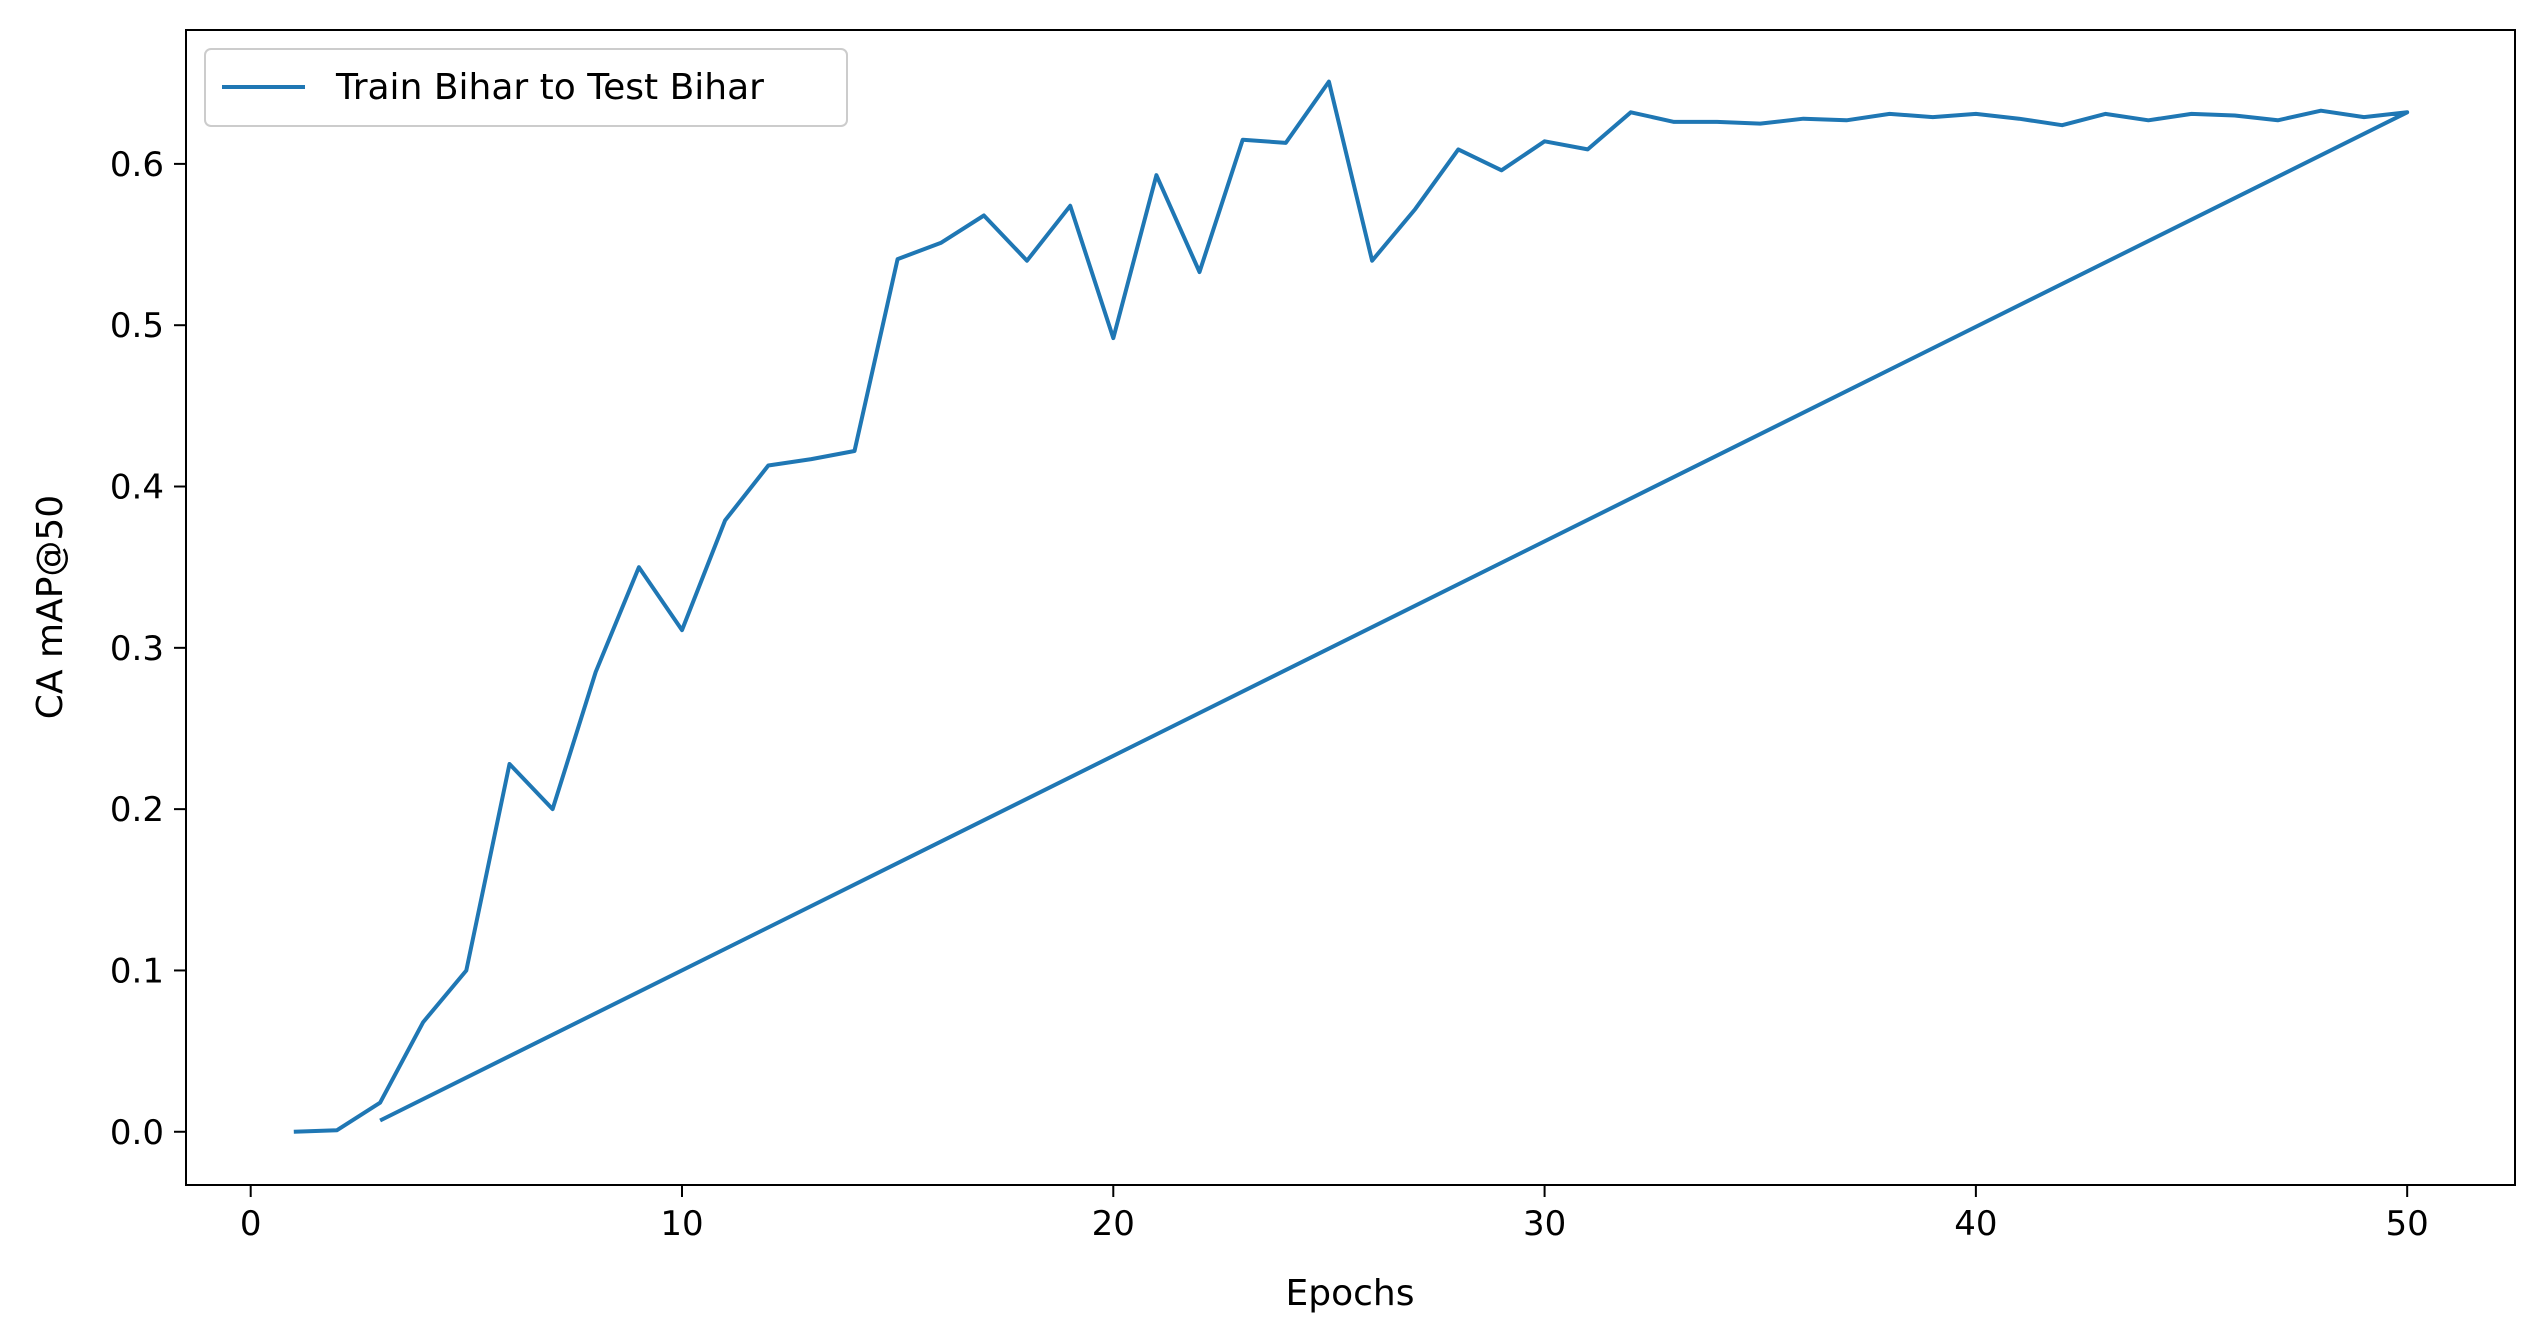 The image size is (2539, 1344). Describe the element at coordinates (549, 87) in the screenshot. I see `legend-label: Train Bihar to Test Bihar` at that location.